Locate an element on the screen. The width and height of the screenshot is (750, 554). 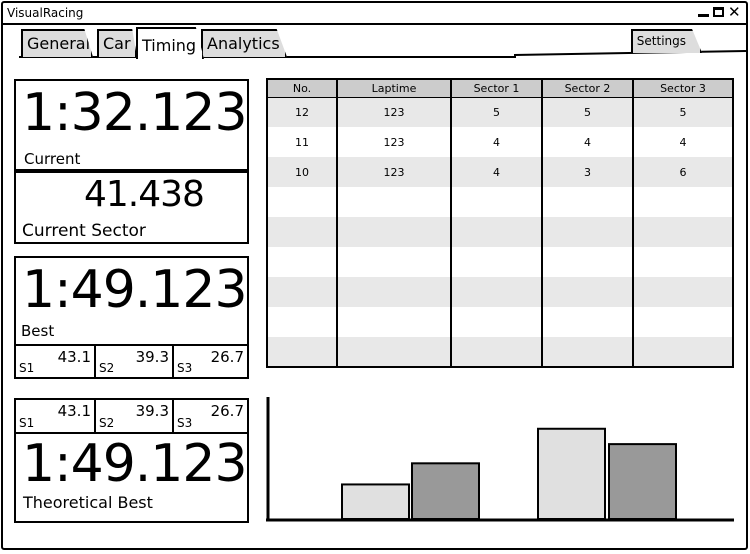
title-bar: VisualRacing ✕ is located at coordinates (374, 14).